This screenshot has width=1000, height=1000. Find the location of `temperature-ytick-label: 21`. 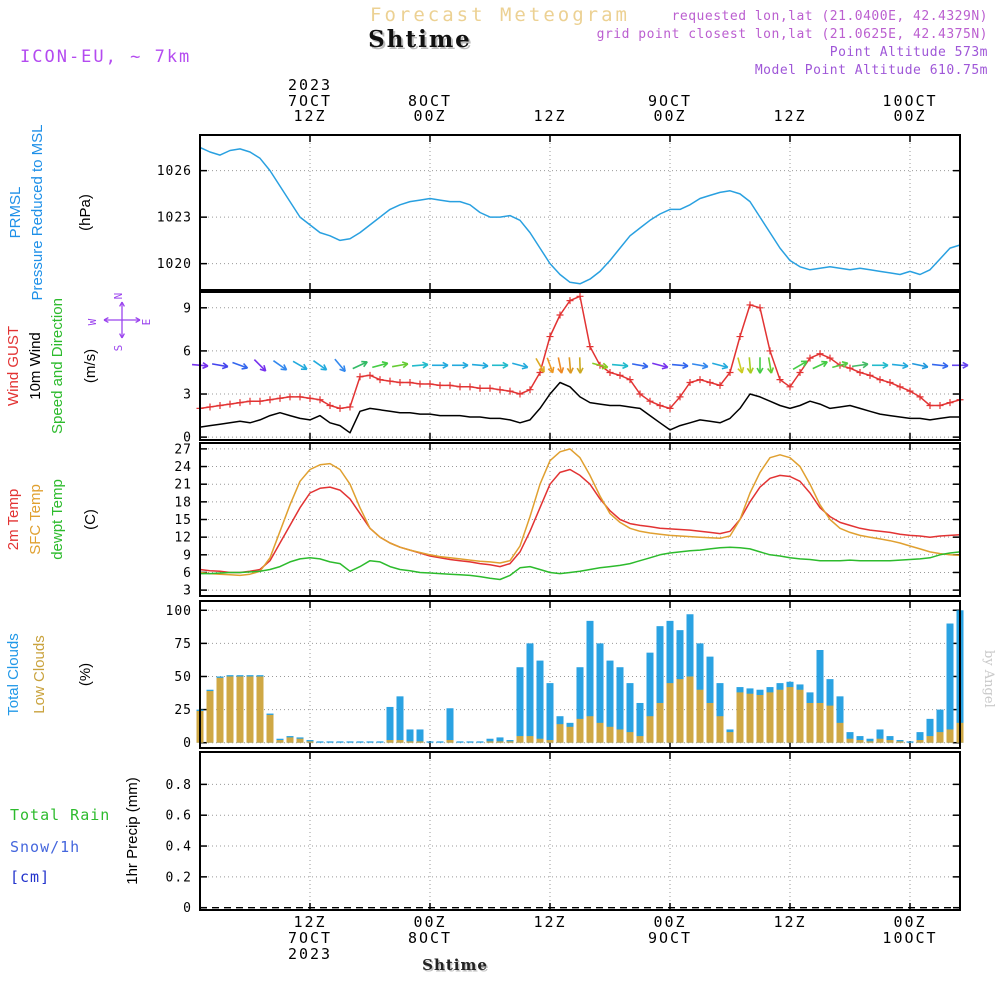

temperature-ytick-label: 21 is located at coordinates (183, 485).